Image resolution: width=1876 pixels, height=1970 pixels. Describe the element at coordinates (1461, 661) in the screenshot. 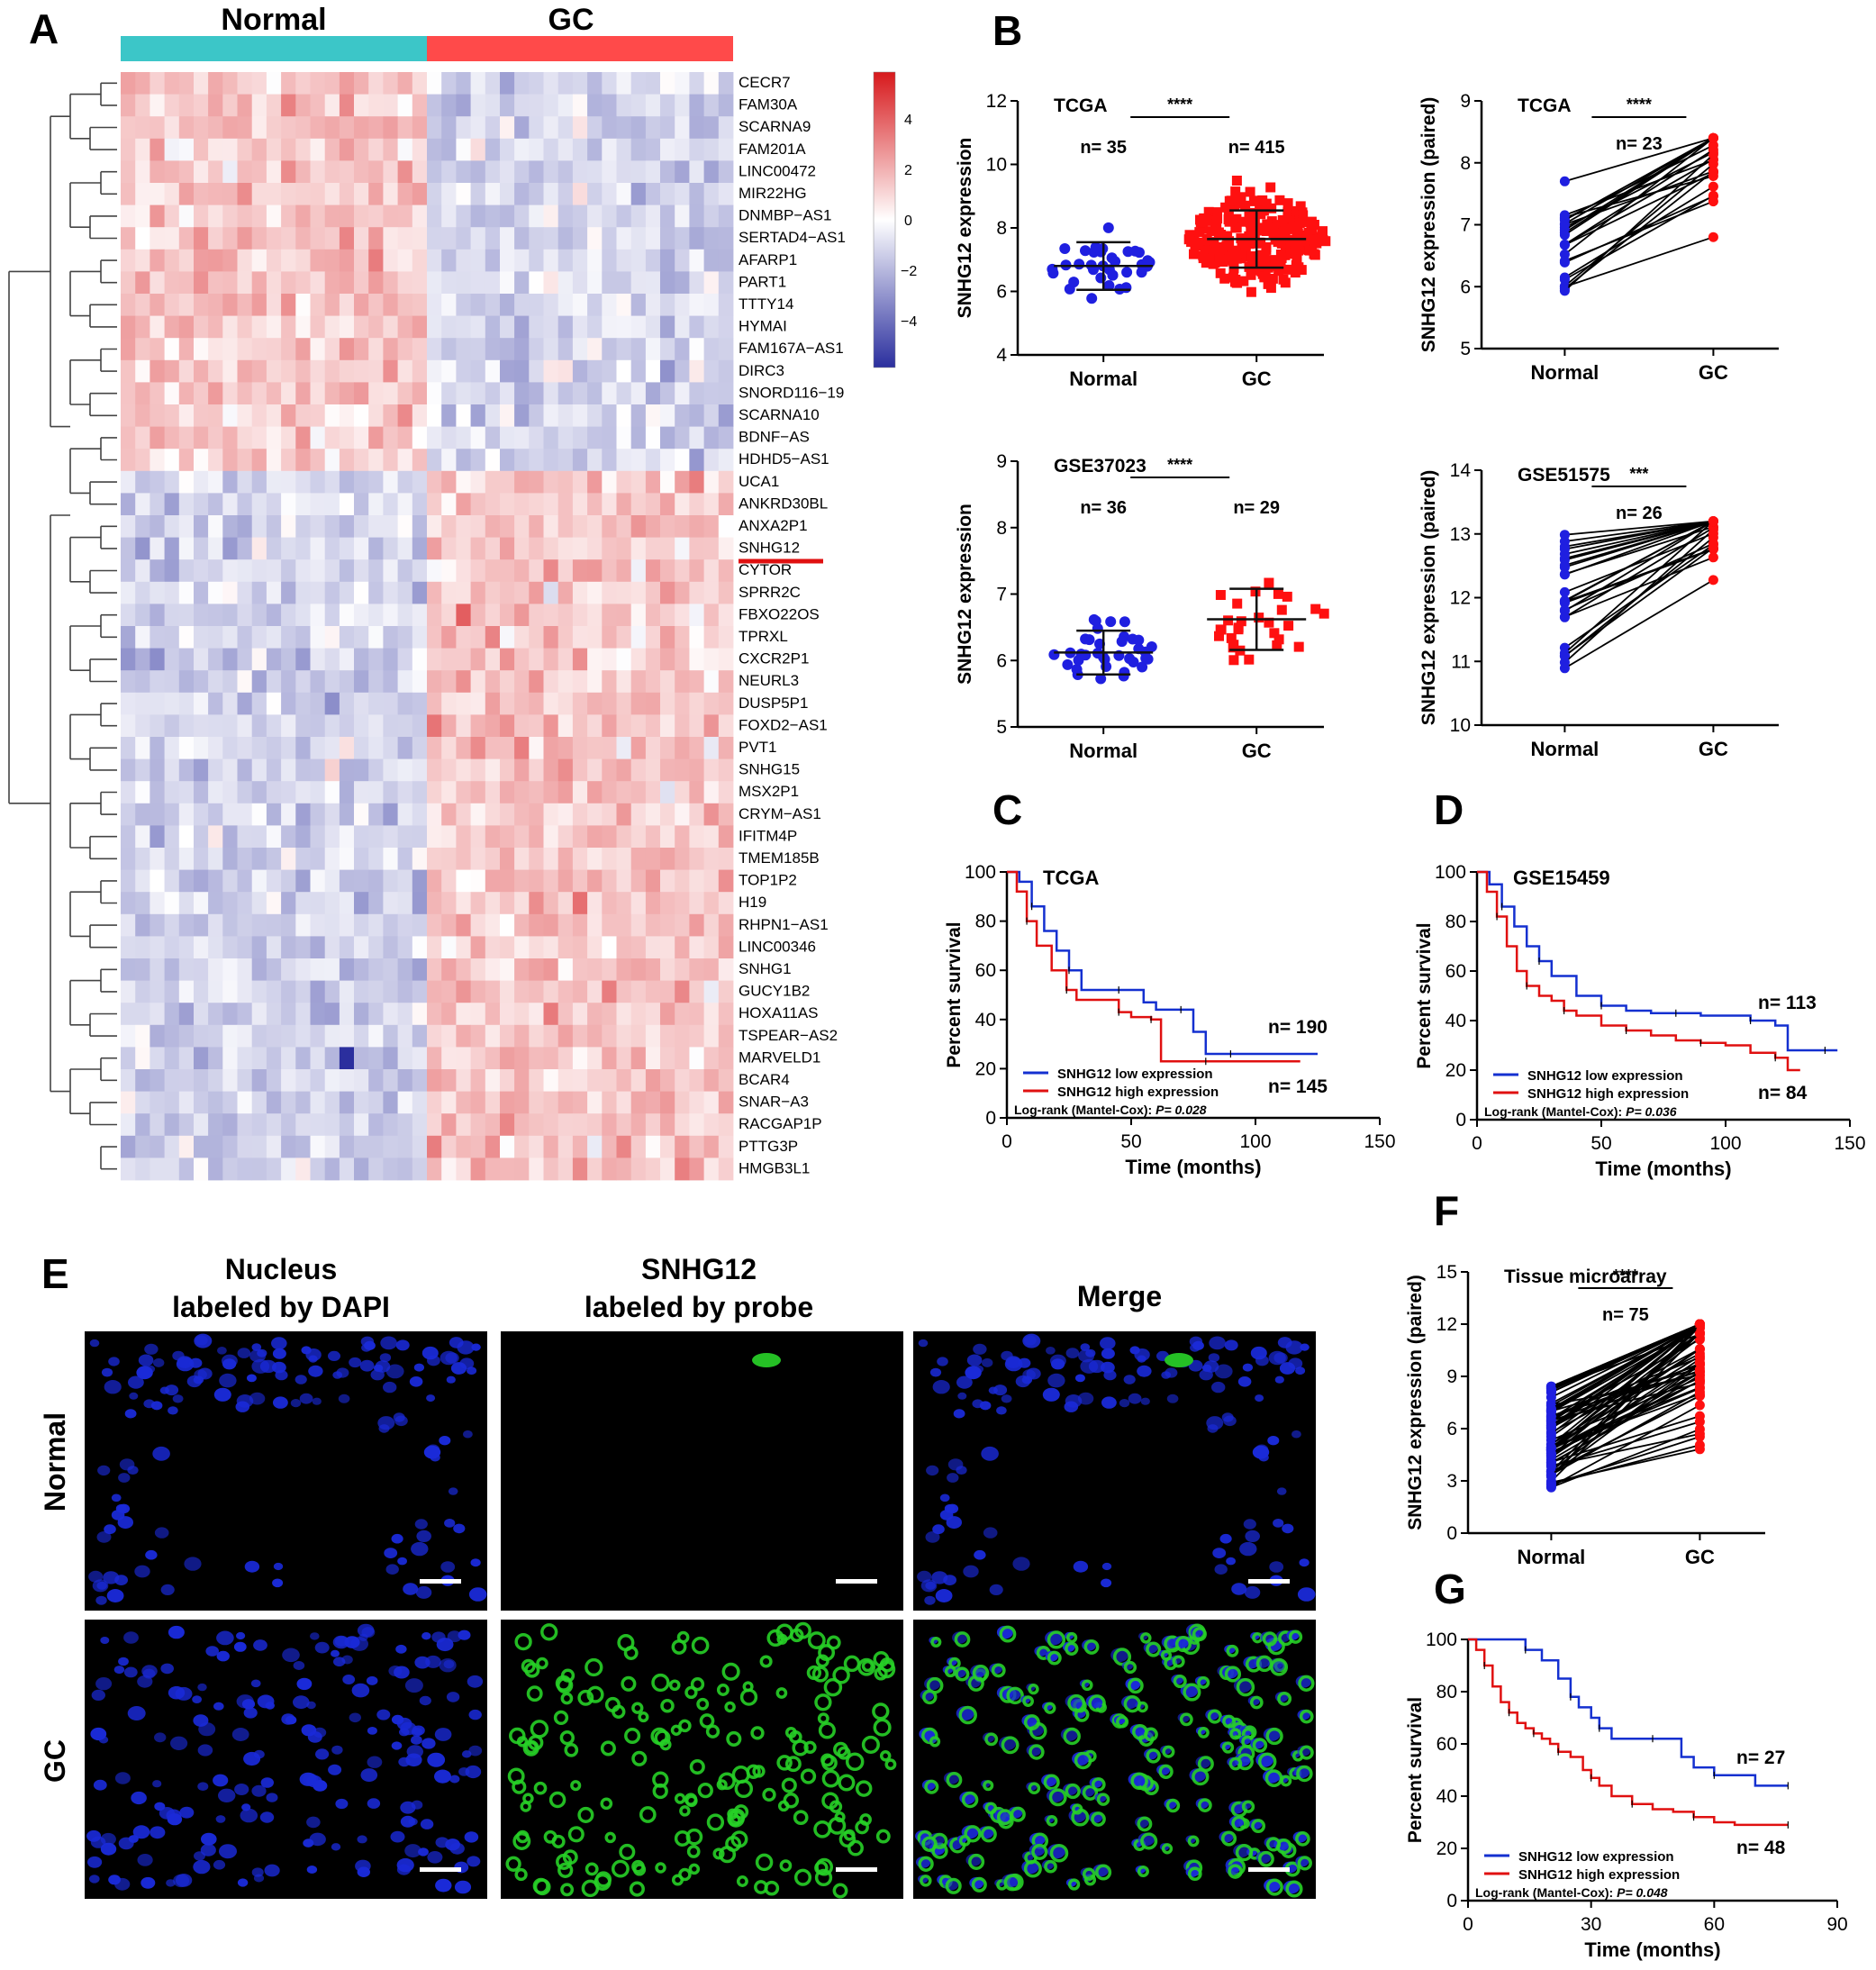

I see `y-tick-label: 11` at that location.